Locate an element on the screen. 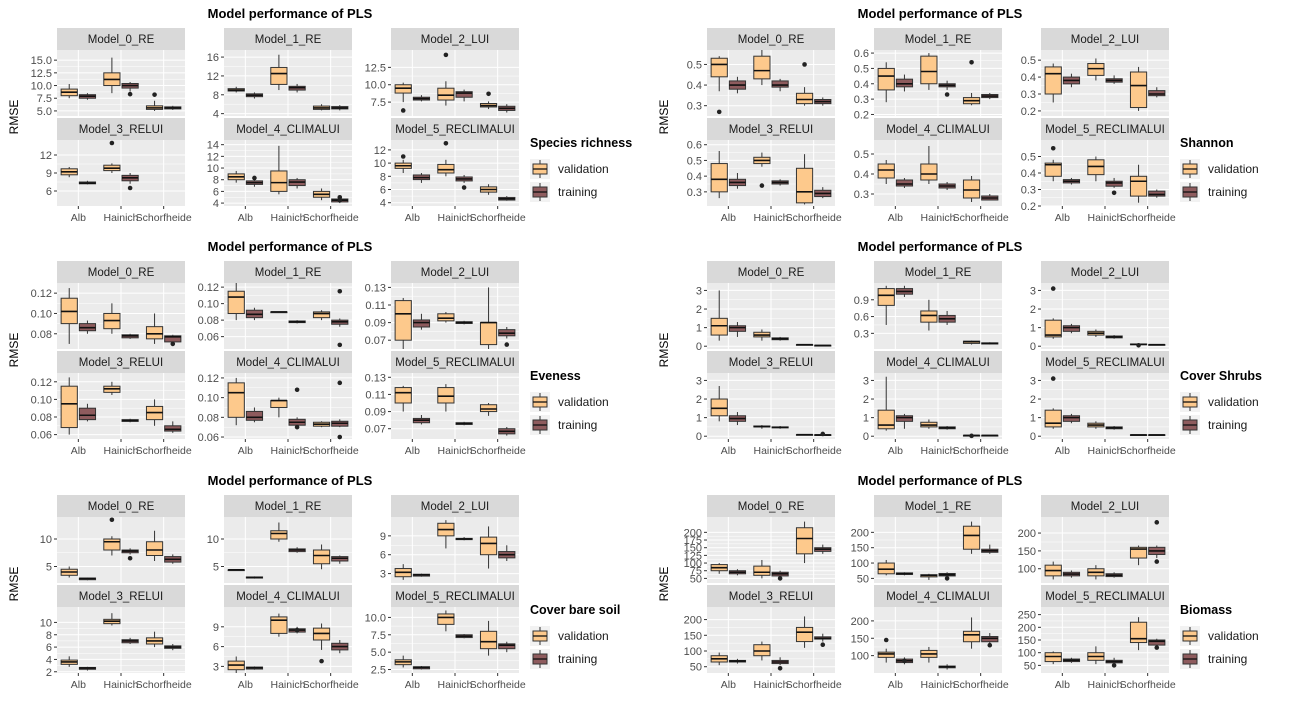 The width and height of the screenshot is (1300, 705). facet-title: Model_4_CLIMALUI is located at coordinates (288, 363).